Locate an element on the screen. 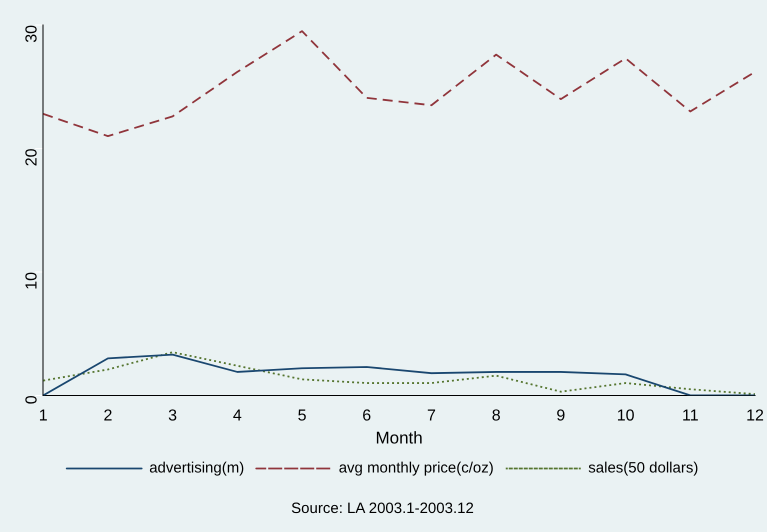  legend-label: advertising(m) is located at coordinates (196, 468).